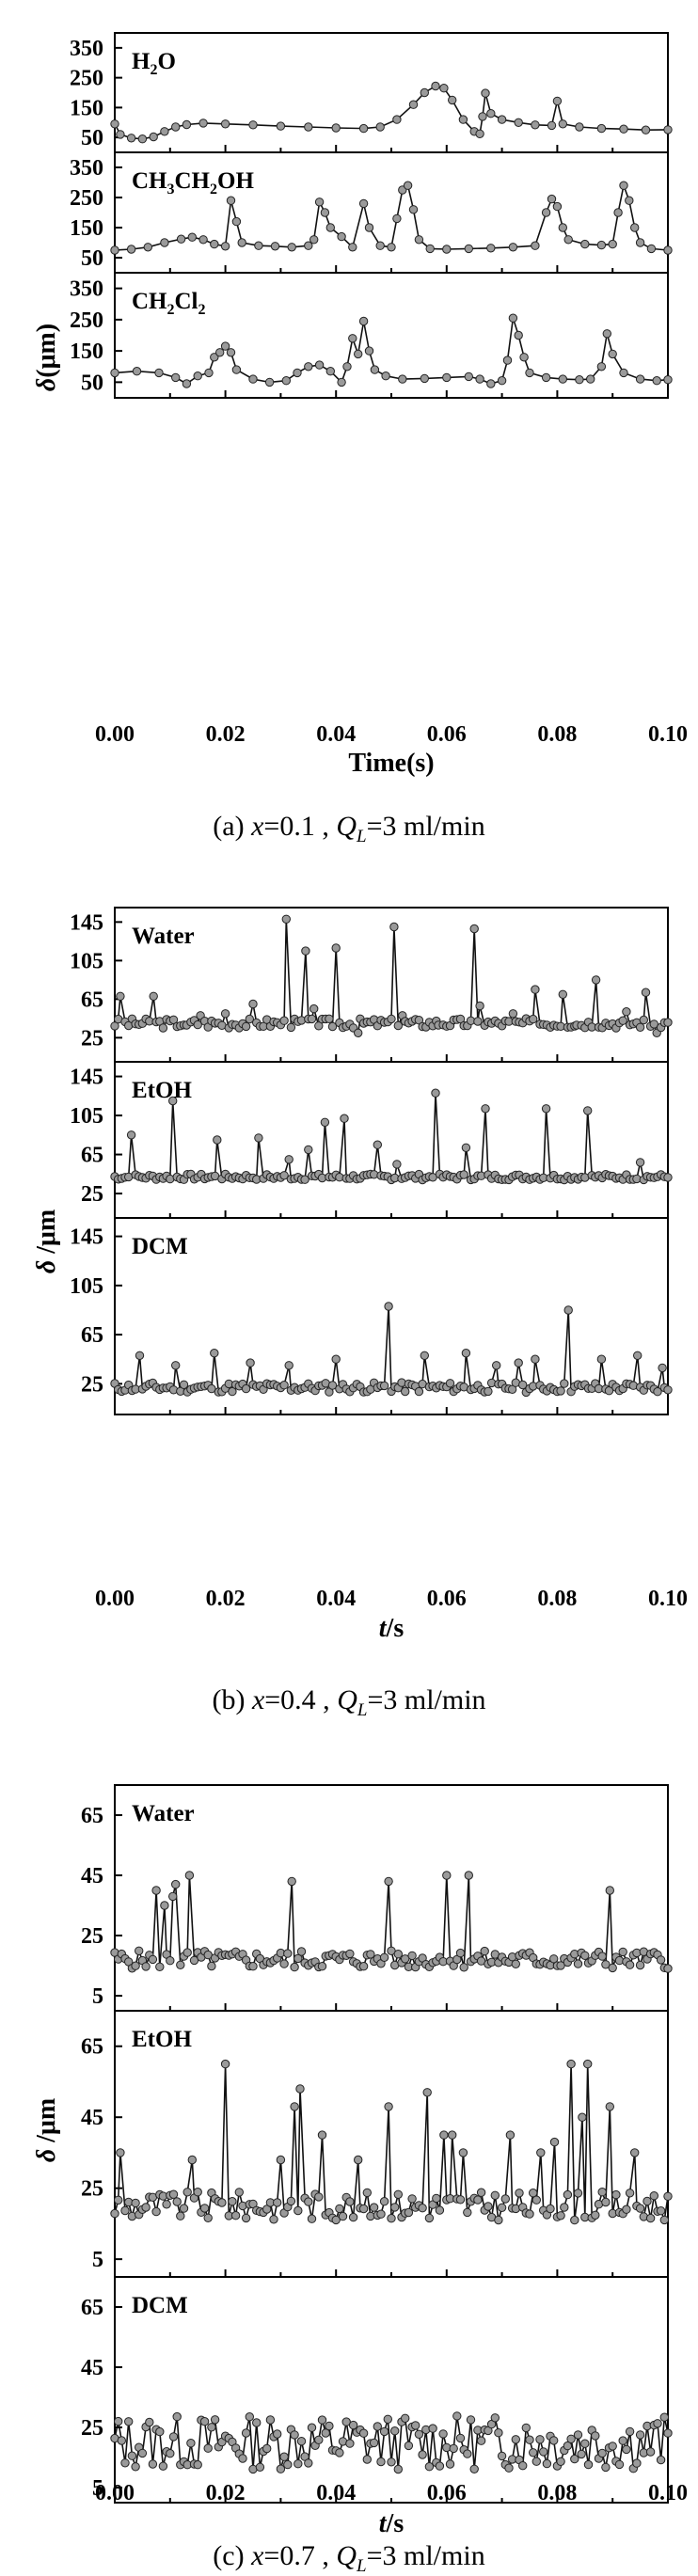  Describe the element at coordinates (160, 2305) in the screenshot. I see `panel-label: DCM` at that location.